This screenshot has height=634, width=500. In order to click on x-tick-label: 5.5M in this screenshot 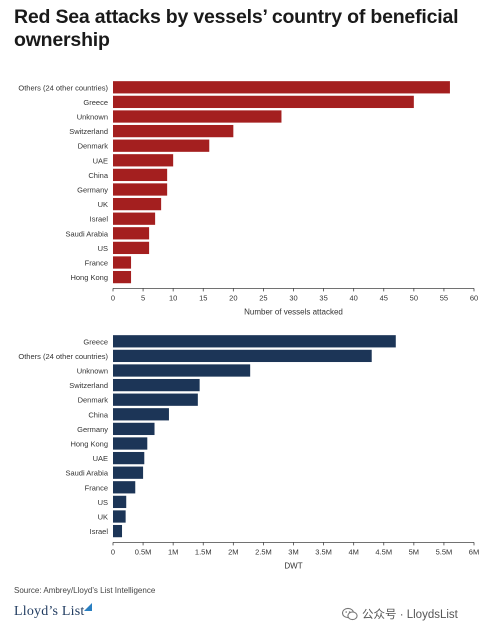, I will do `click(444, 551)`.